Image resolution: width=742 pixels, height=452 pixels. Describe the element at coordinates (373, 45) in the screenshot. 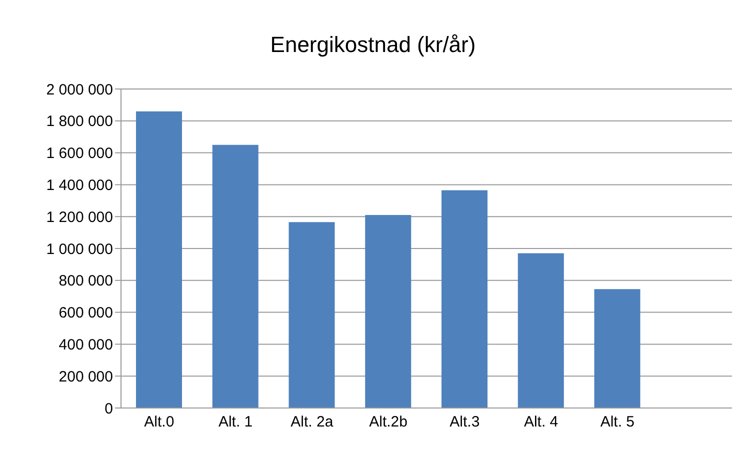

I see `chart-title: Energikostnad (kr/år)` at that location.